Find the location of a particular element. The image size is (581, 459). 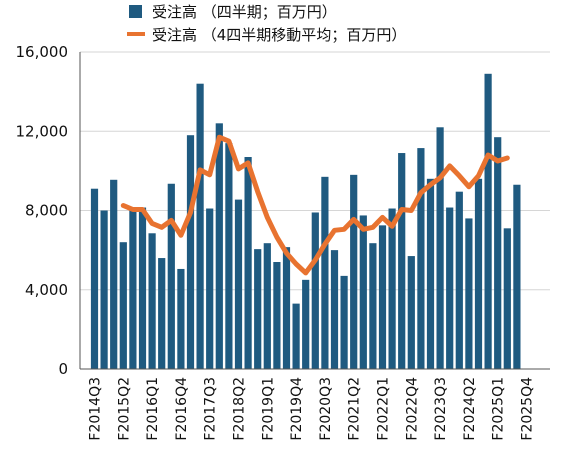

y-tick-label: 4,000 is located at coordinates (46, 290).